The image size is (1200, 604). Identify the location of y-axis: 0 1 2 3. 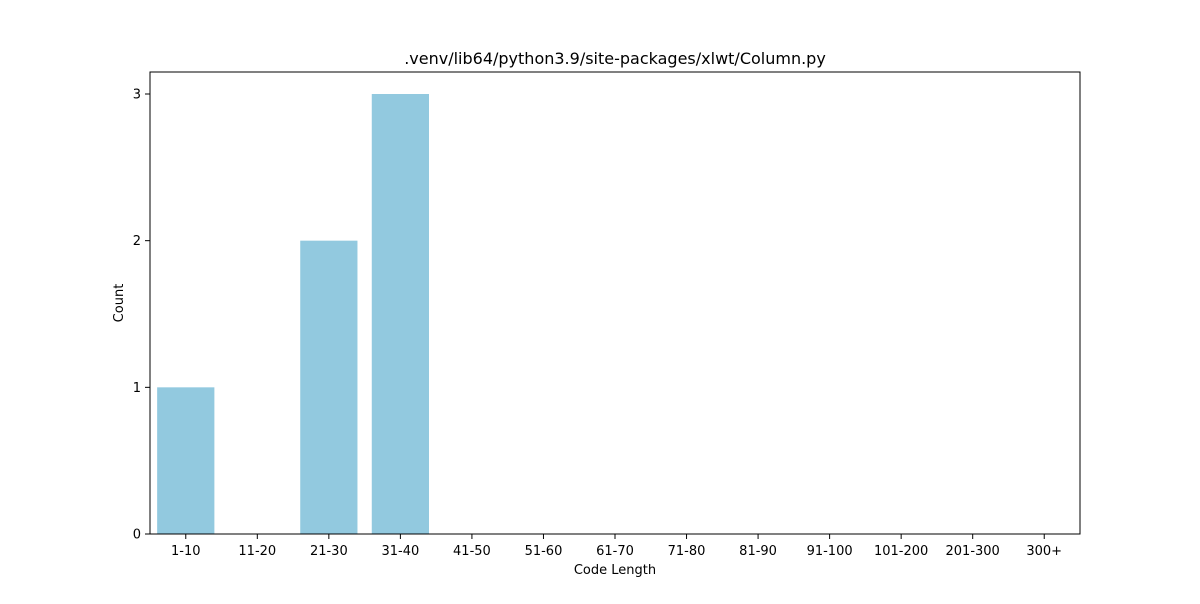
(141, 315).